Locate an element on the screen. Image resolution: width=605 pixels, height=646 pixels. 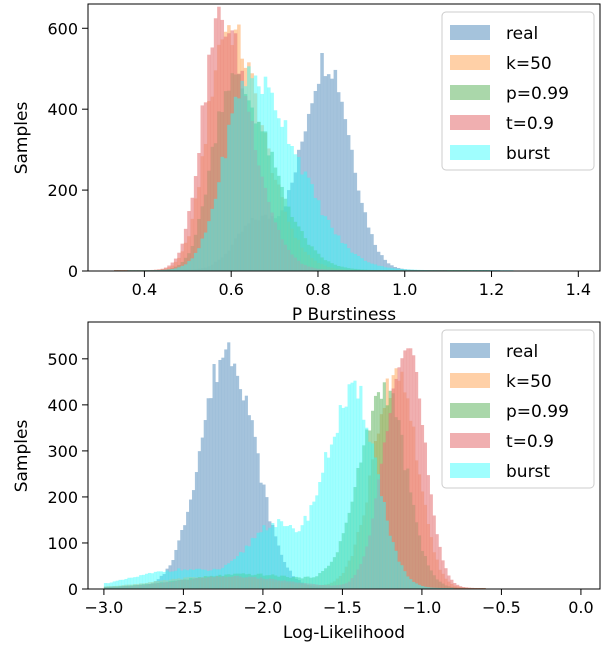
x-tick-label: 1.2 is located at coordinates (491, 289).